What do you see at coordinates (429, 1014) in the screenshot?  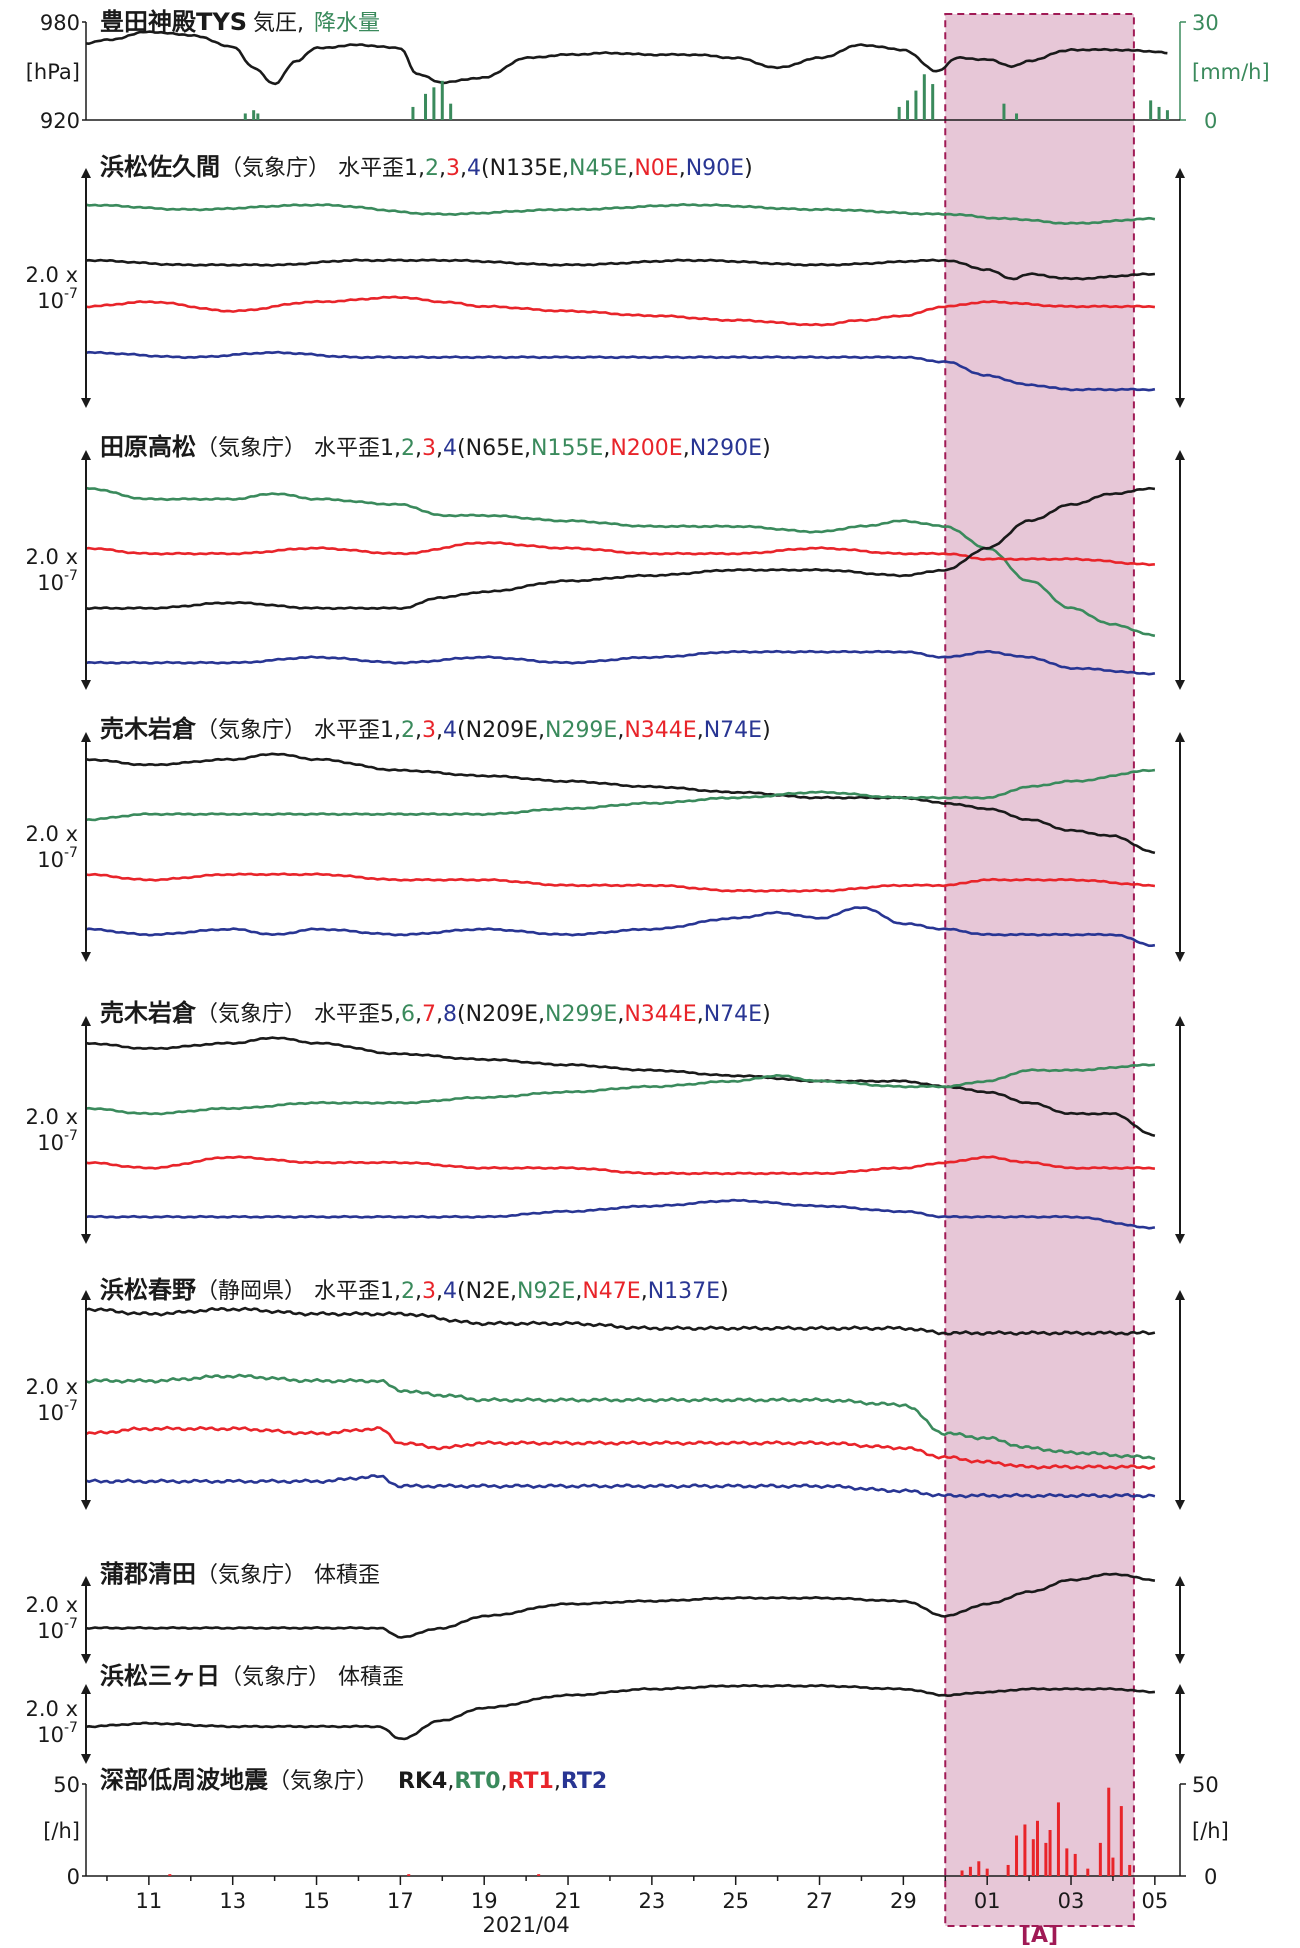 I see `panel-label-part-urugi2-4: 7` at bounding box center [429, 1014].